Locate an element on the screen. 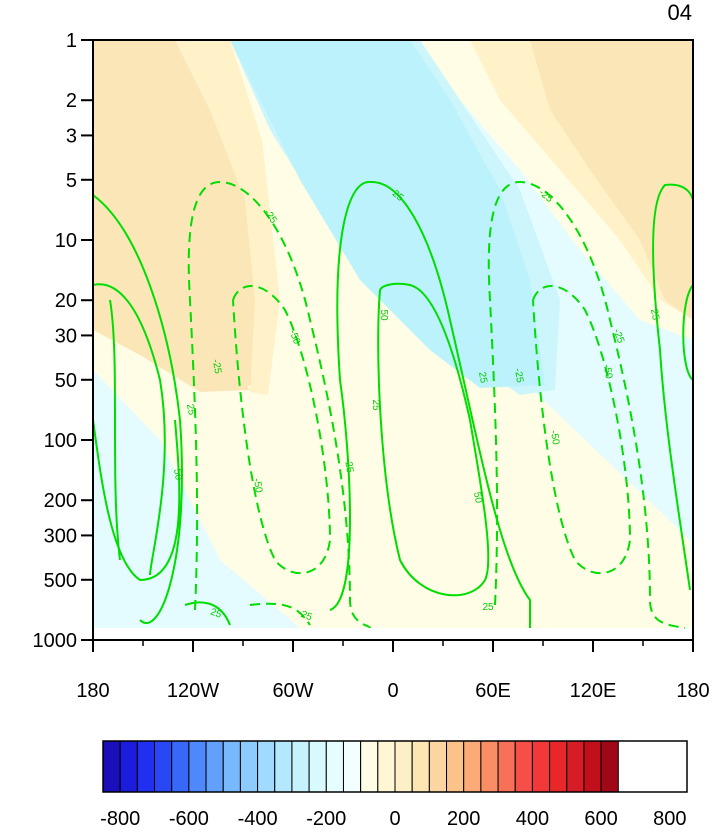 Image resolution: width=714 pixels, height=832 pixels. colorbar-frame is located at coordinates (395, 766).